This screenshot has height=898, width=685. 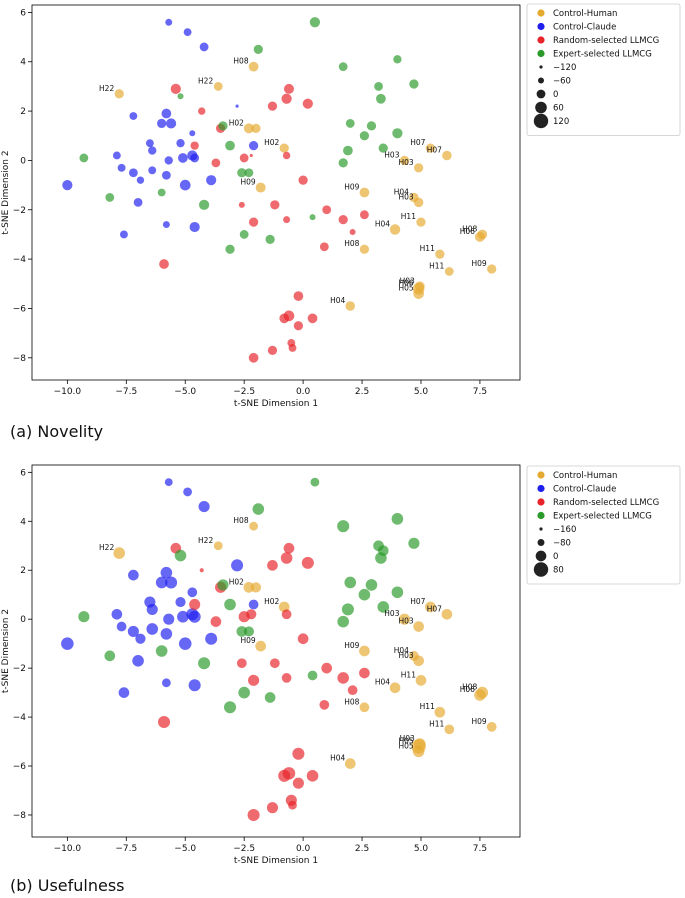 What do you see at coordinates (20, 718) in the screenshot?
I see `y-tick-label: −4` at bounding box center [20, 718].